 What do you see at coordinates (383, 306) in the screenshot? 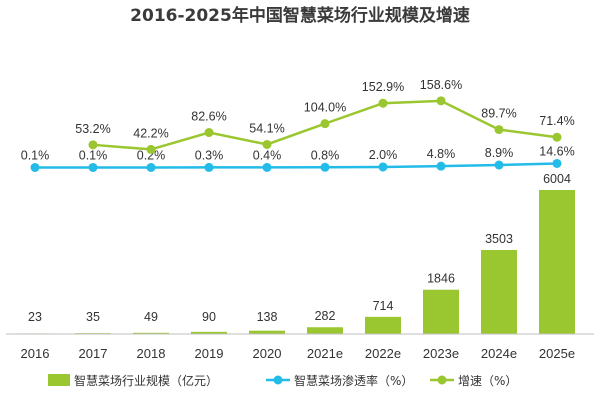
I see `bar-label-6: 714` at bounding box center [383, 306].